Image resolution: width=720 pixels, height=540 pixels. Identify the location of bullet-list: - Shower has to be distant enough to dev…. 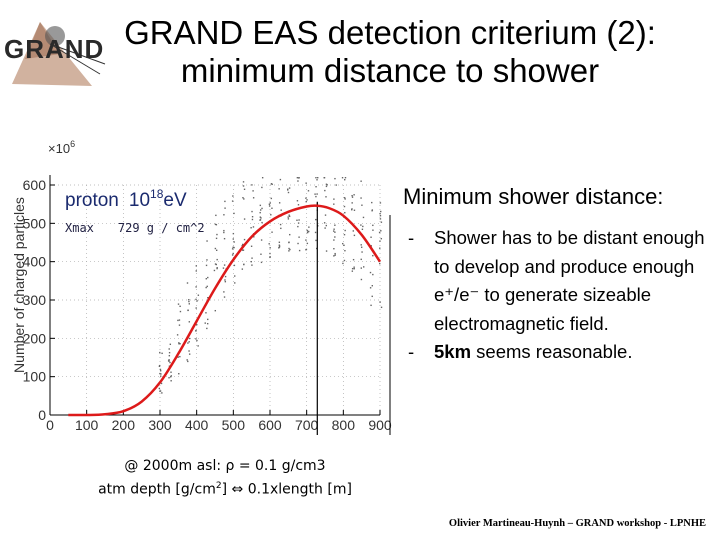
(558, 295).